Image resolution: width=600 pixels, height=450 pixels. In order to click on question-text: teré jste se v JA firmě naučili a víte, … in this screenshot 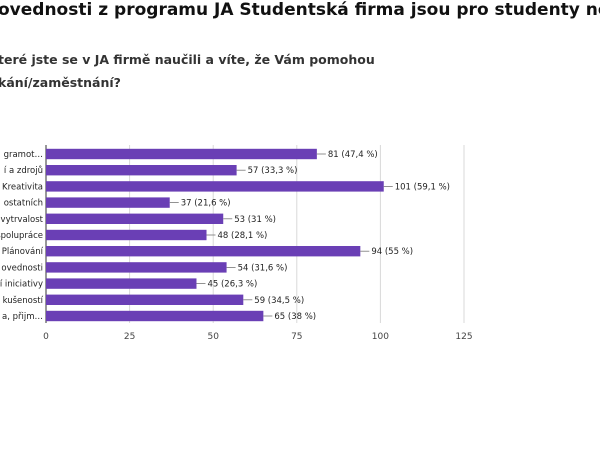, I will do `click(187, 71)`.